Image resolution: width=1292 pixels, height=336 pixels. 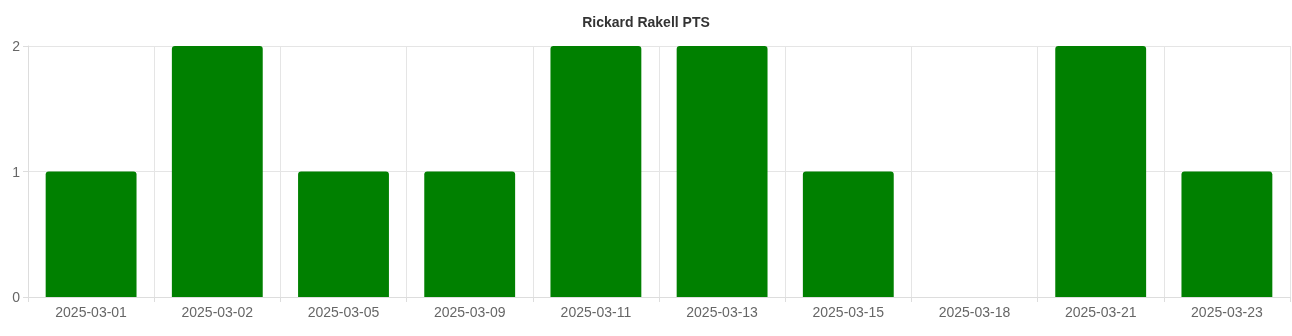 What do you see at coordinates (646, 22) in the screenshot?
I see `chart-title: Rickard Rakell PTS` at bounding box center [646, 22].